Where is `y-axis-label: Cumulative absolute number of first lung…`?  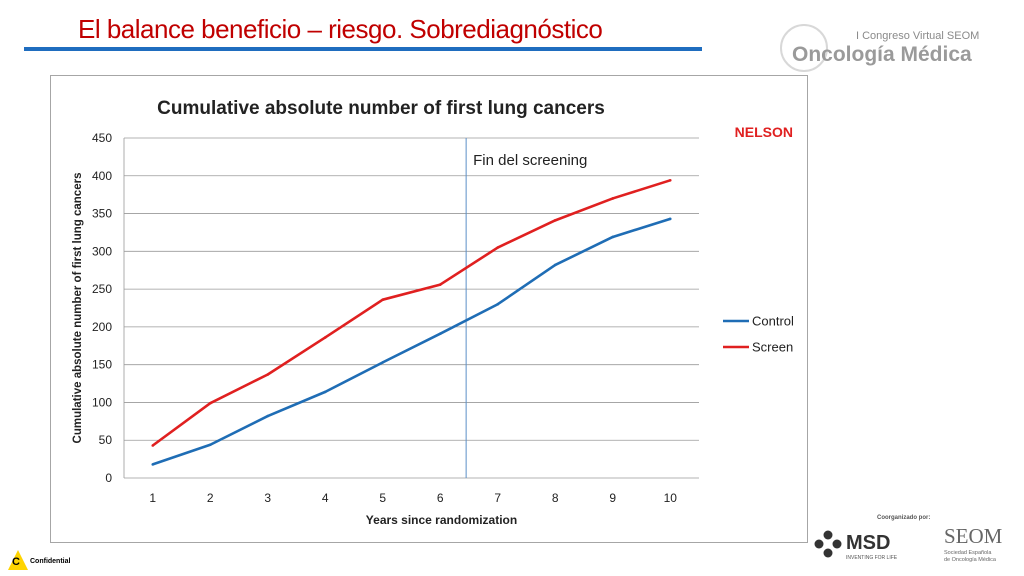
y-axis-label: Cumulative absolute number of first lung… is located at coordinates (78, 308).